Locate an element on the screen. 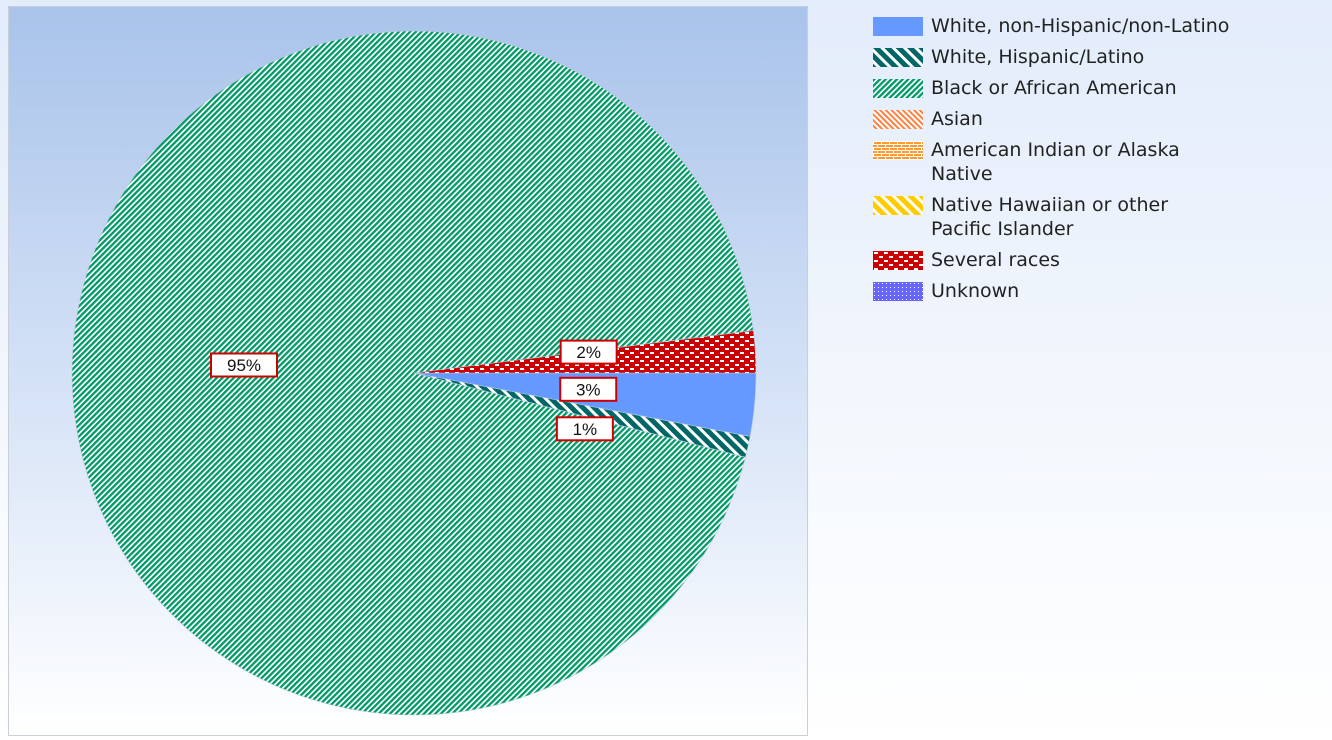 Image resolution: width=1332 pixels, height=740 pixels. legend-label: Unknown is located at coordinates (975, 291).